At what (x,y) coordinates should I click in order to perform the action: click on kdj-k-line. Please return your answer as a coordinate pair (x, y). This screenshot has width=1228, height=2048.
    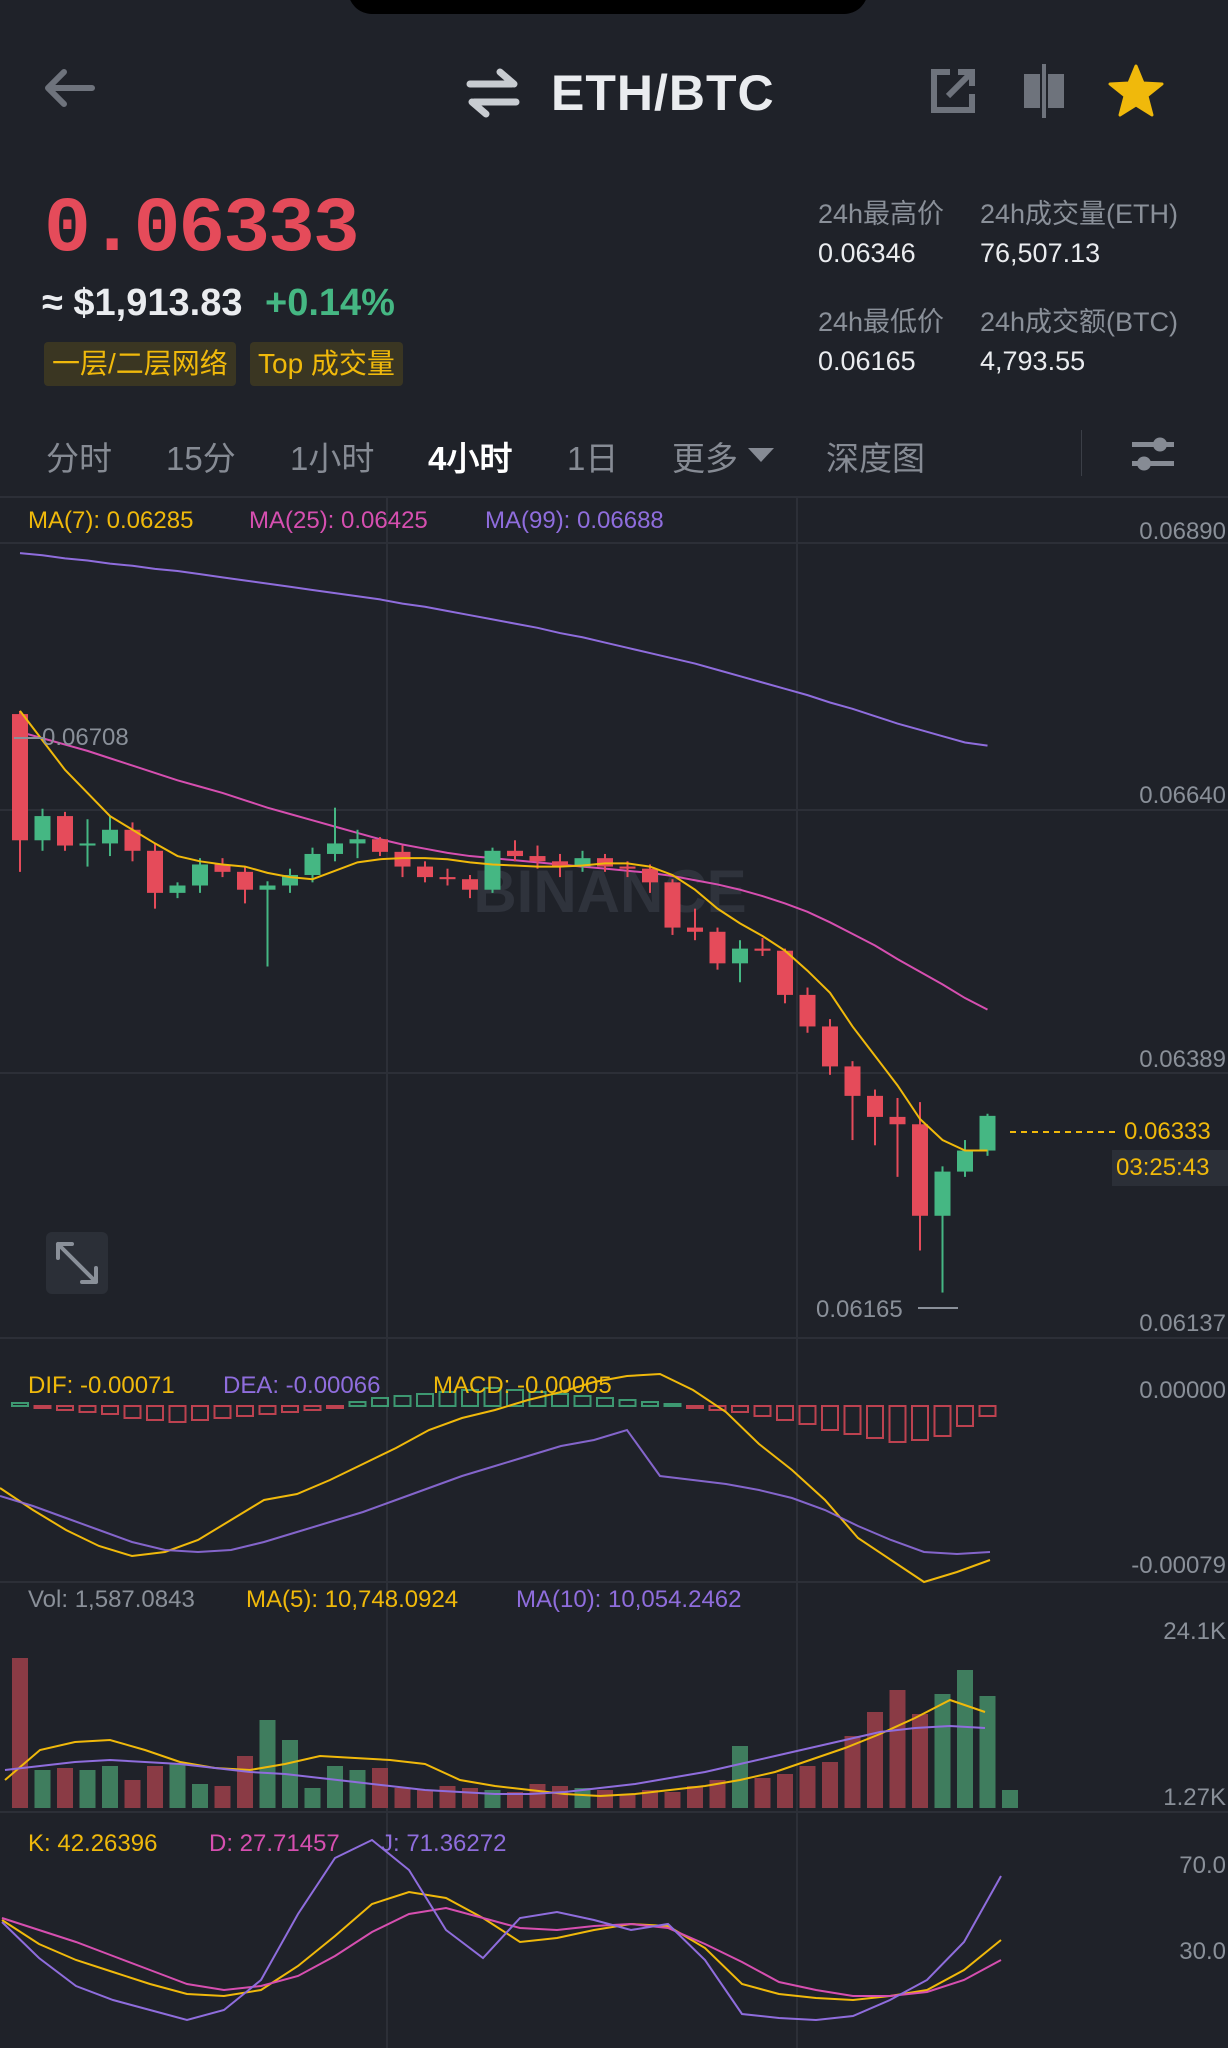
    Looking at the image, I should click on (501, 1946).